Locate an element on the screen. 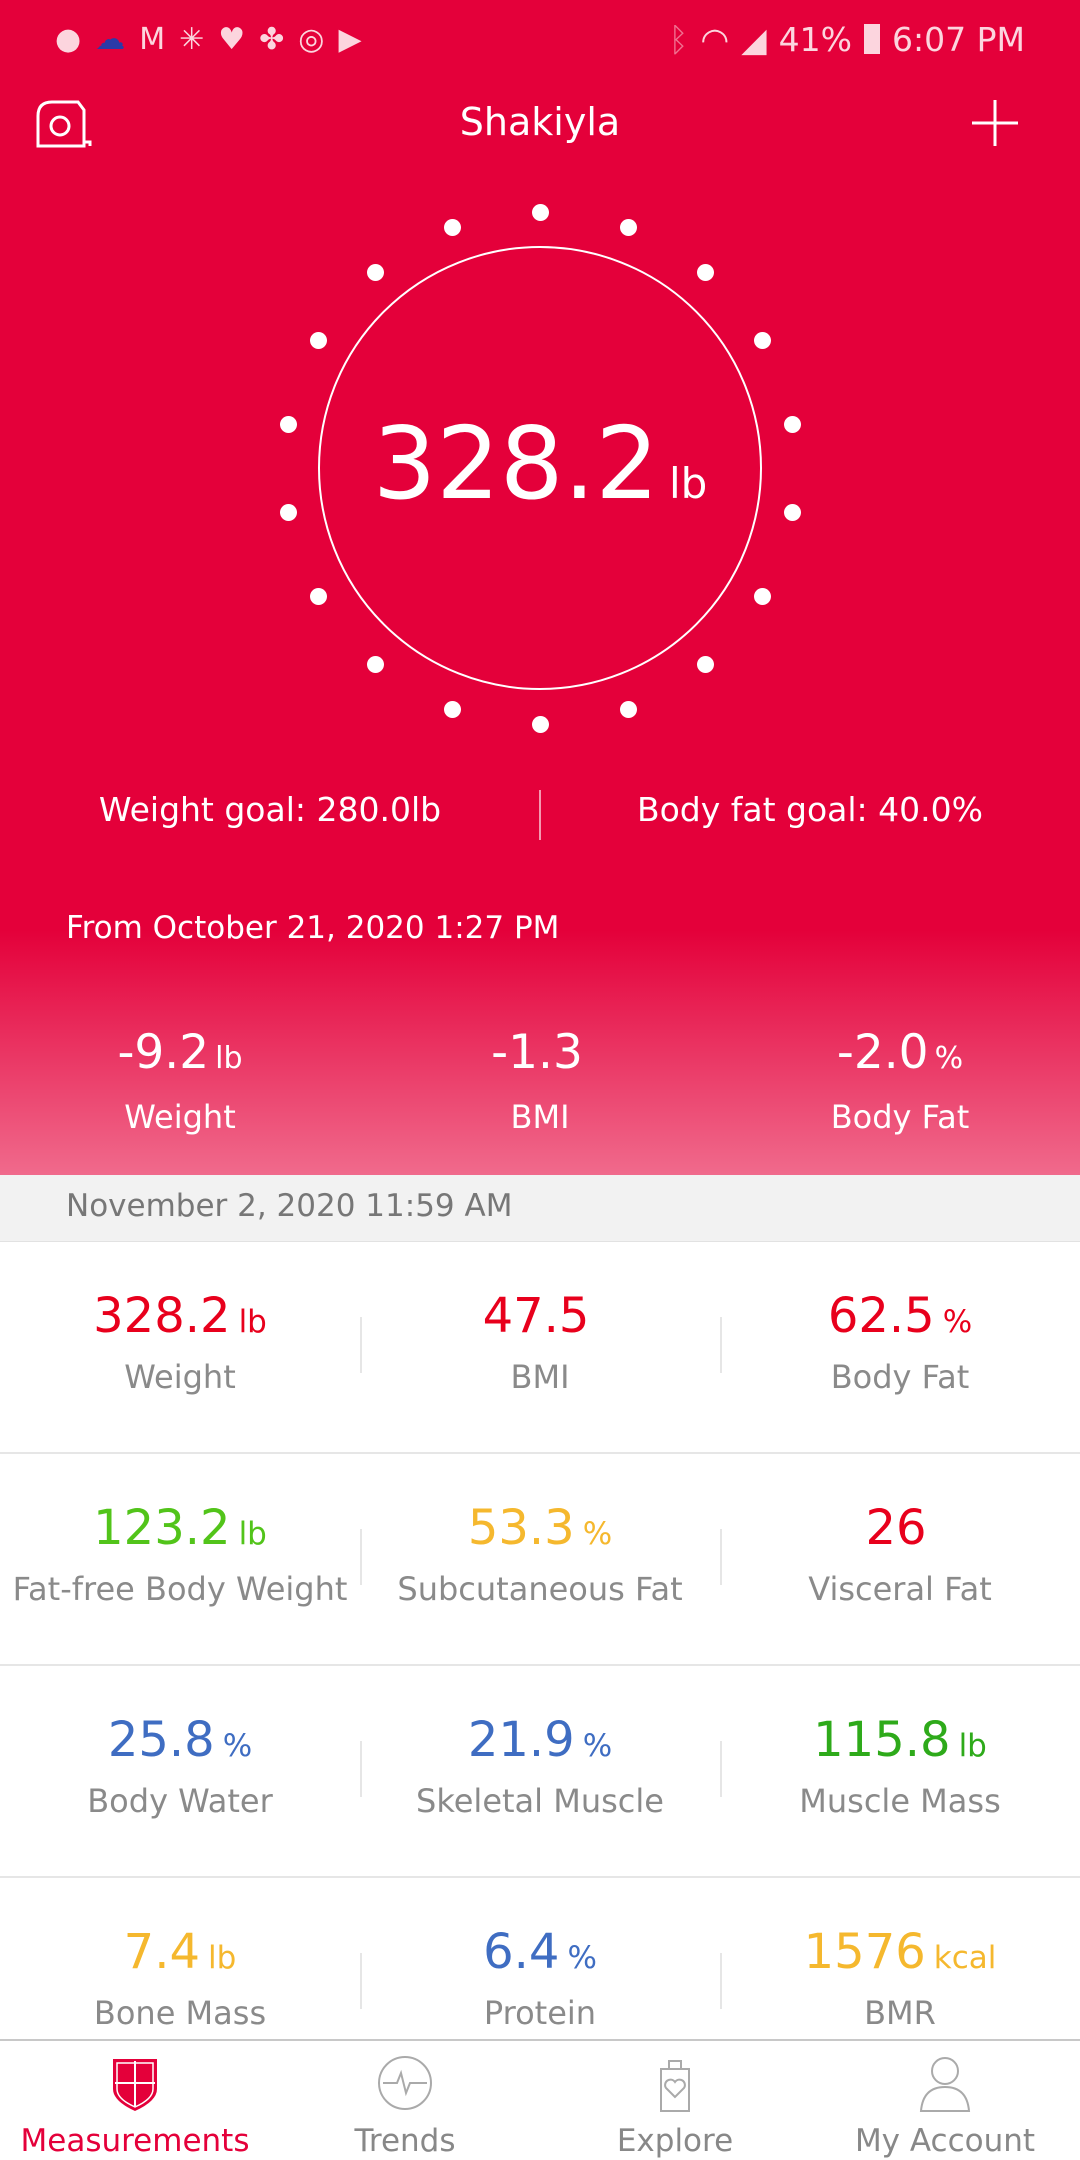  changes-row: -9.2 lb Weight -1.3 BMI -2.0% Body Fat is located at coordinates (540, 1080).